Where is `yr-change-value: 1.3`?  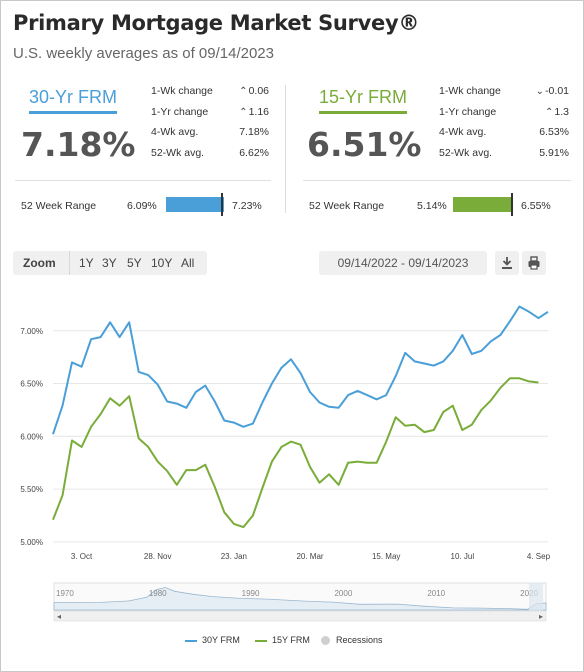 yr-change-value: 1.3 is located at coordinates (561, 111).